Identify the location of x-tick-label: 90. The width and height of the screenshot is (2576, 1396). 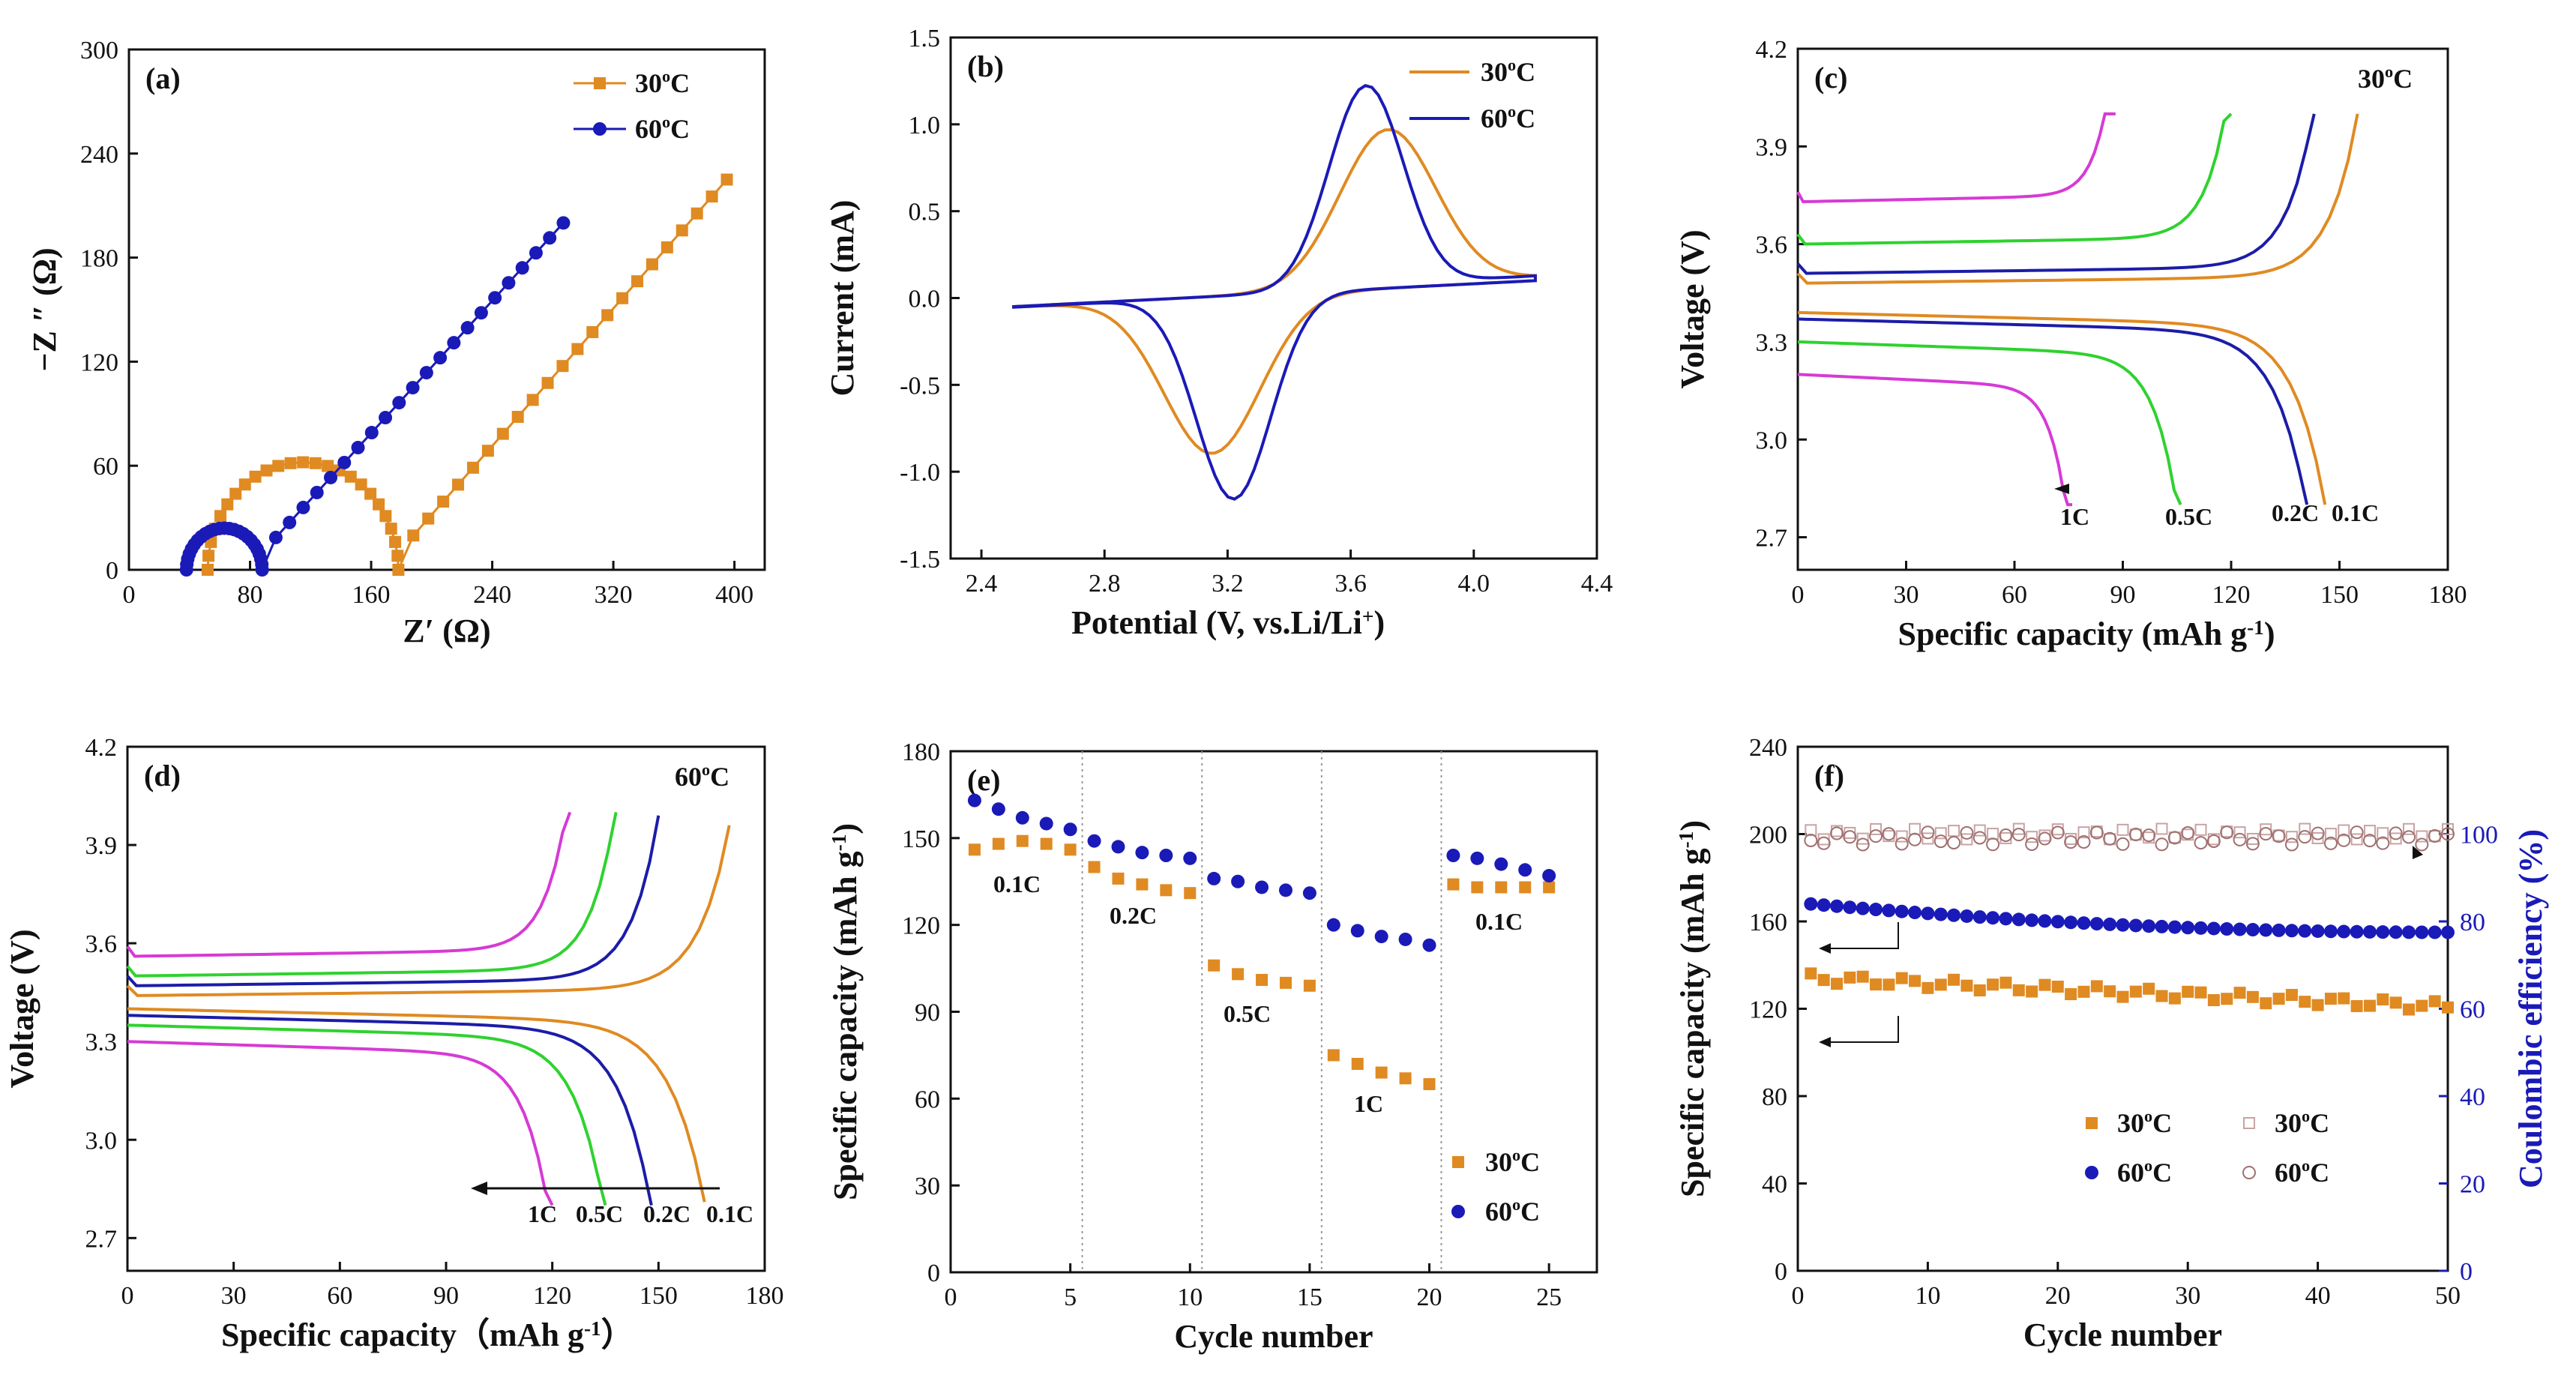
(2123, 595).